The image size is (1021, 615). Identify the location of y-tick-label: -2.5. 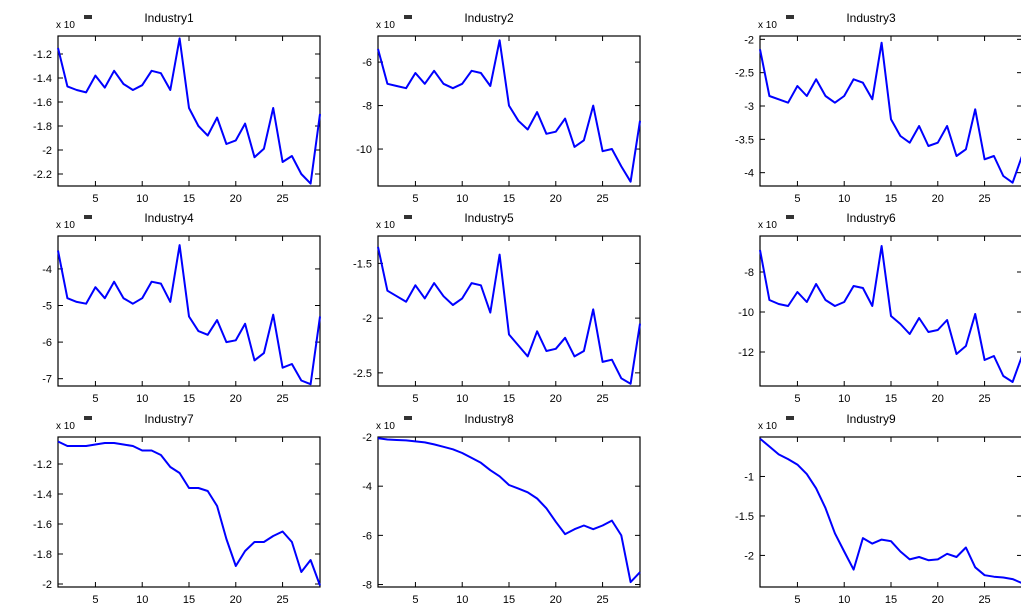
(362, 374).